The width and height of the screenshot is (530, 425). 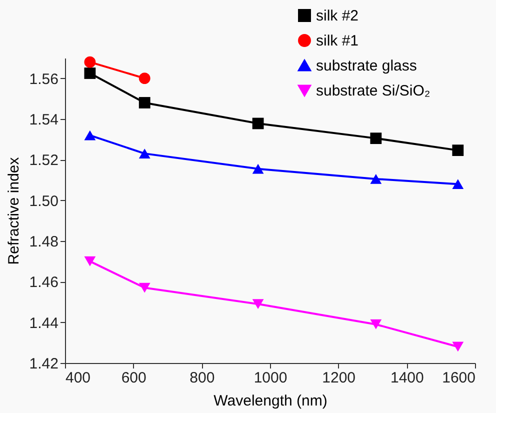 I want to click on x-axis-title: Wavelength (nm), so click(x=271, y=401).